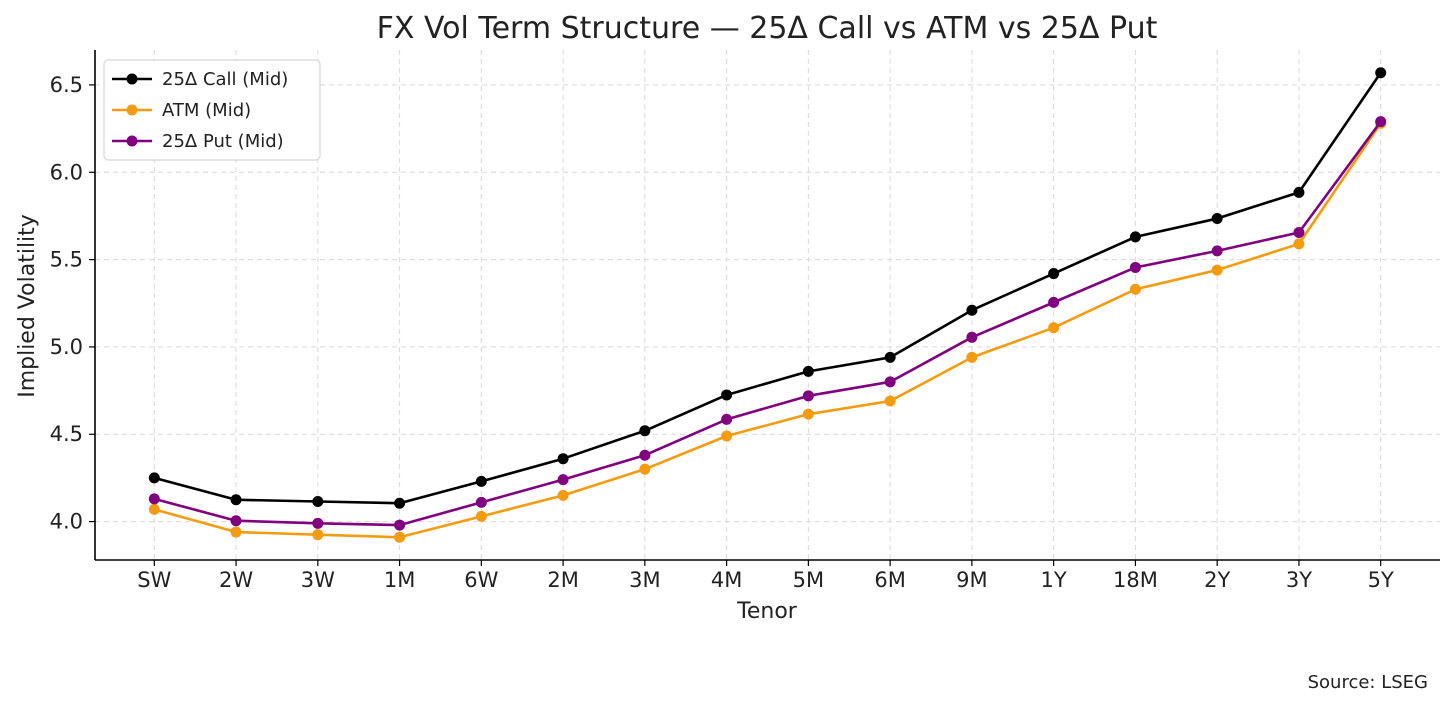 This screenshot has width=1456, height=707. Describe the element at coordinates (889, 580) in the screenshot. I see `x-tick-label: 6M` at that location.